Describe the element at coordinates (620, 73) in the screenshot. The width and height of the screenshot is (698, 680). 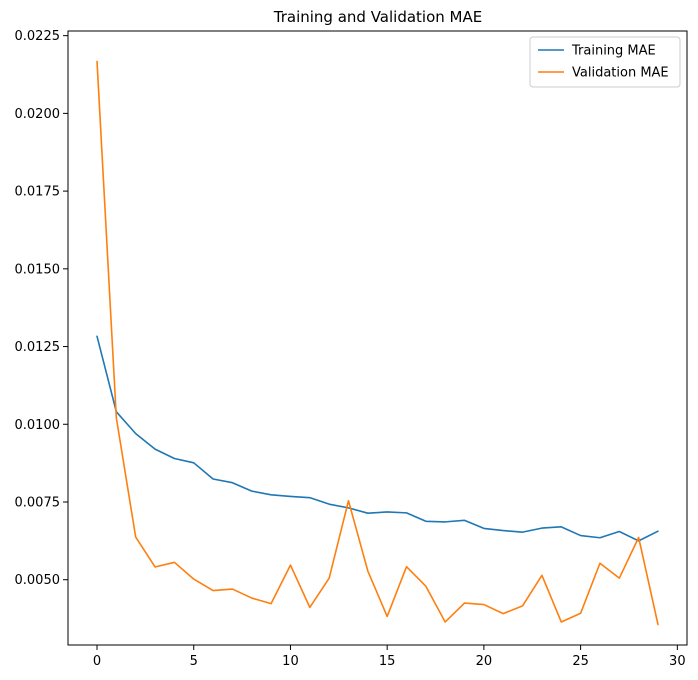
I see `legend-label: Validation MAE` at that location.